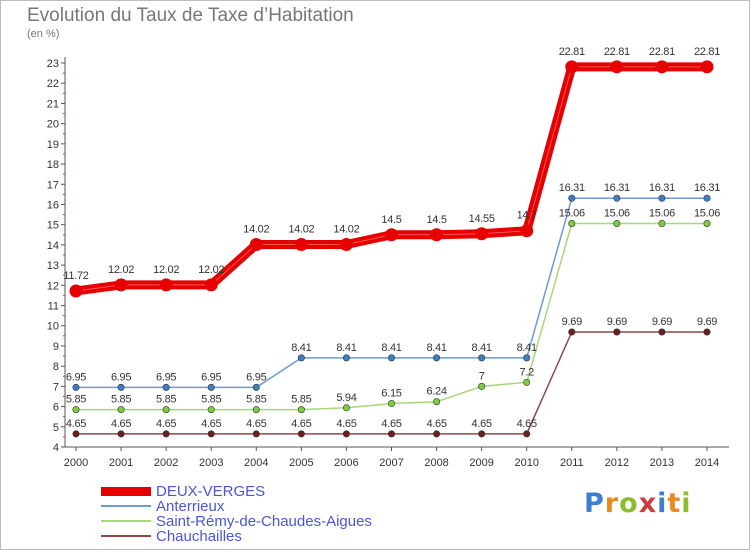 The width and height of the screenshot is (750, 550). What do you see at coordinates (648, 503) in the screenshot?
I see `logo-letter: x` at bounding box center [648, 503].